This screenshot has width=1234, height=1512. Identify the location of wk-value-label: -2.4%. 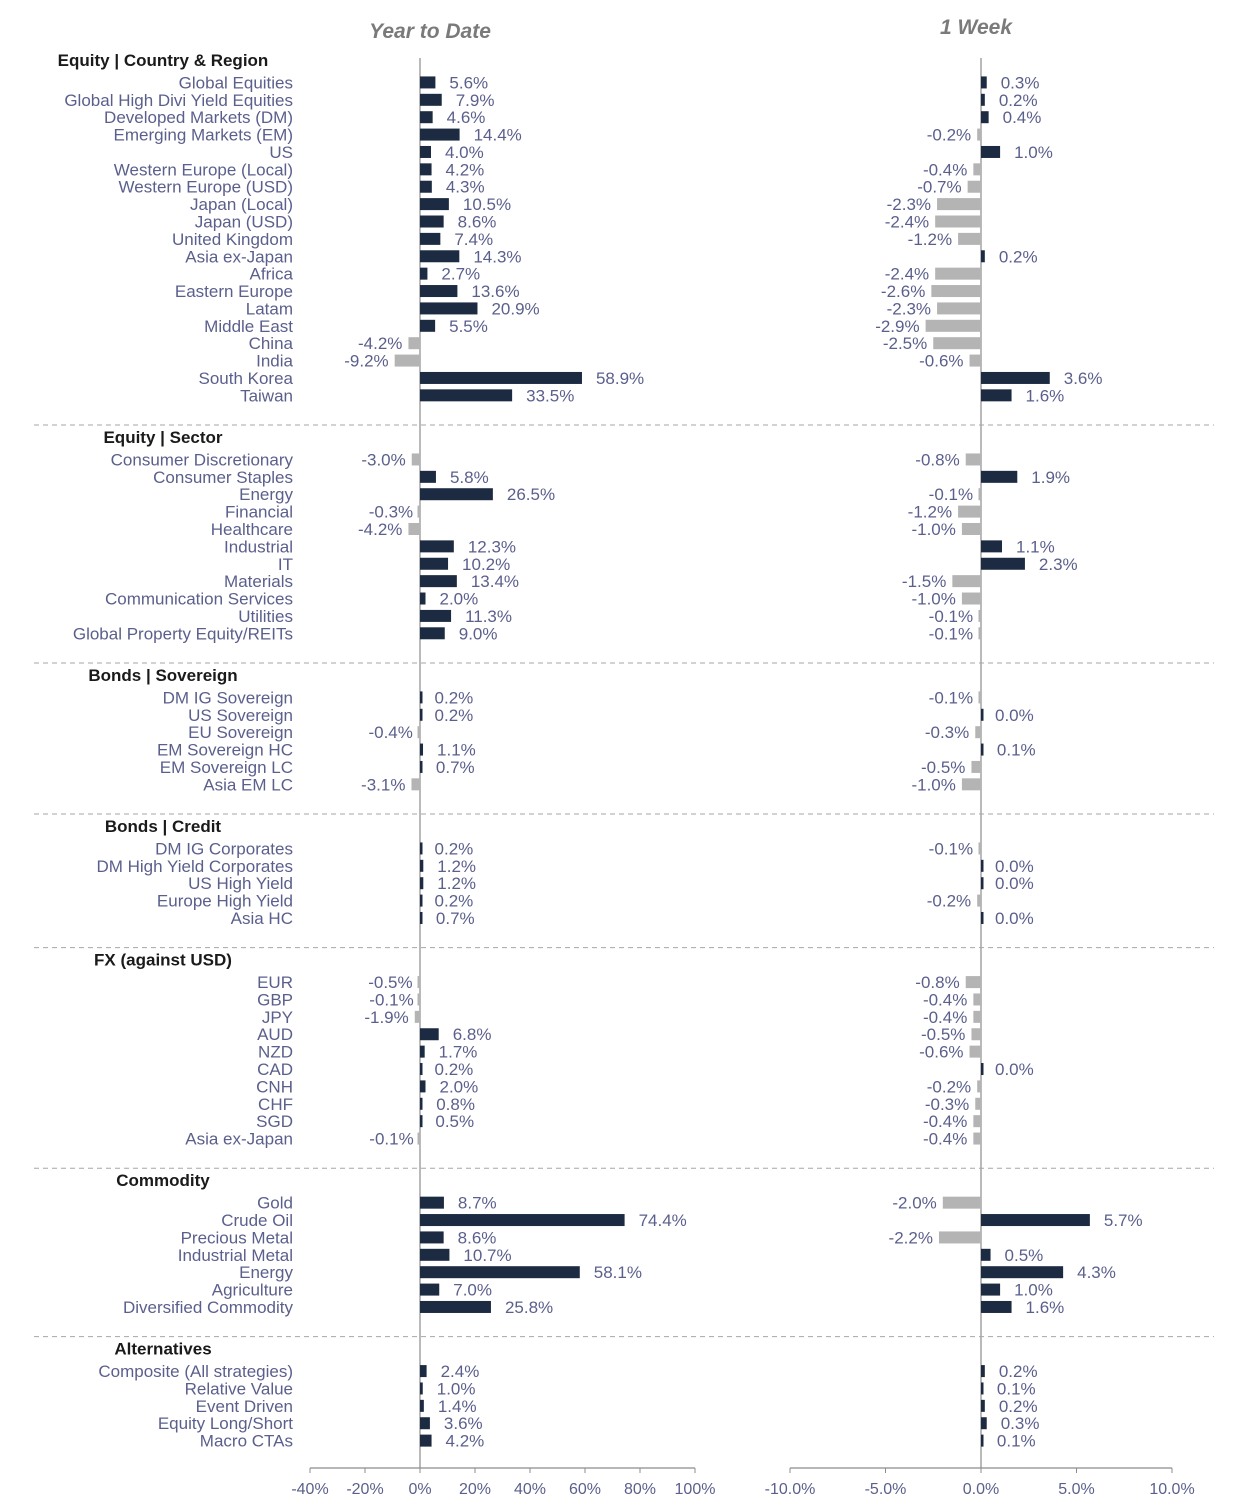
(907, 222).